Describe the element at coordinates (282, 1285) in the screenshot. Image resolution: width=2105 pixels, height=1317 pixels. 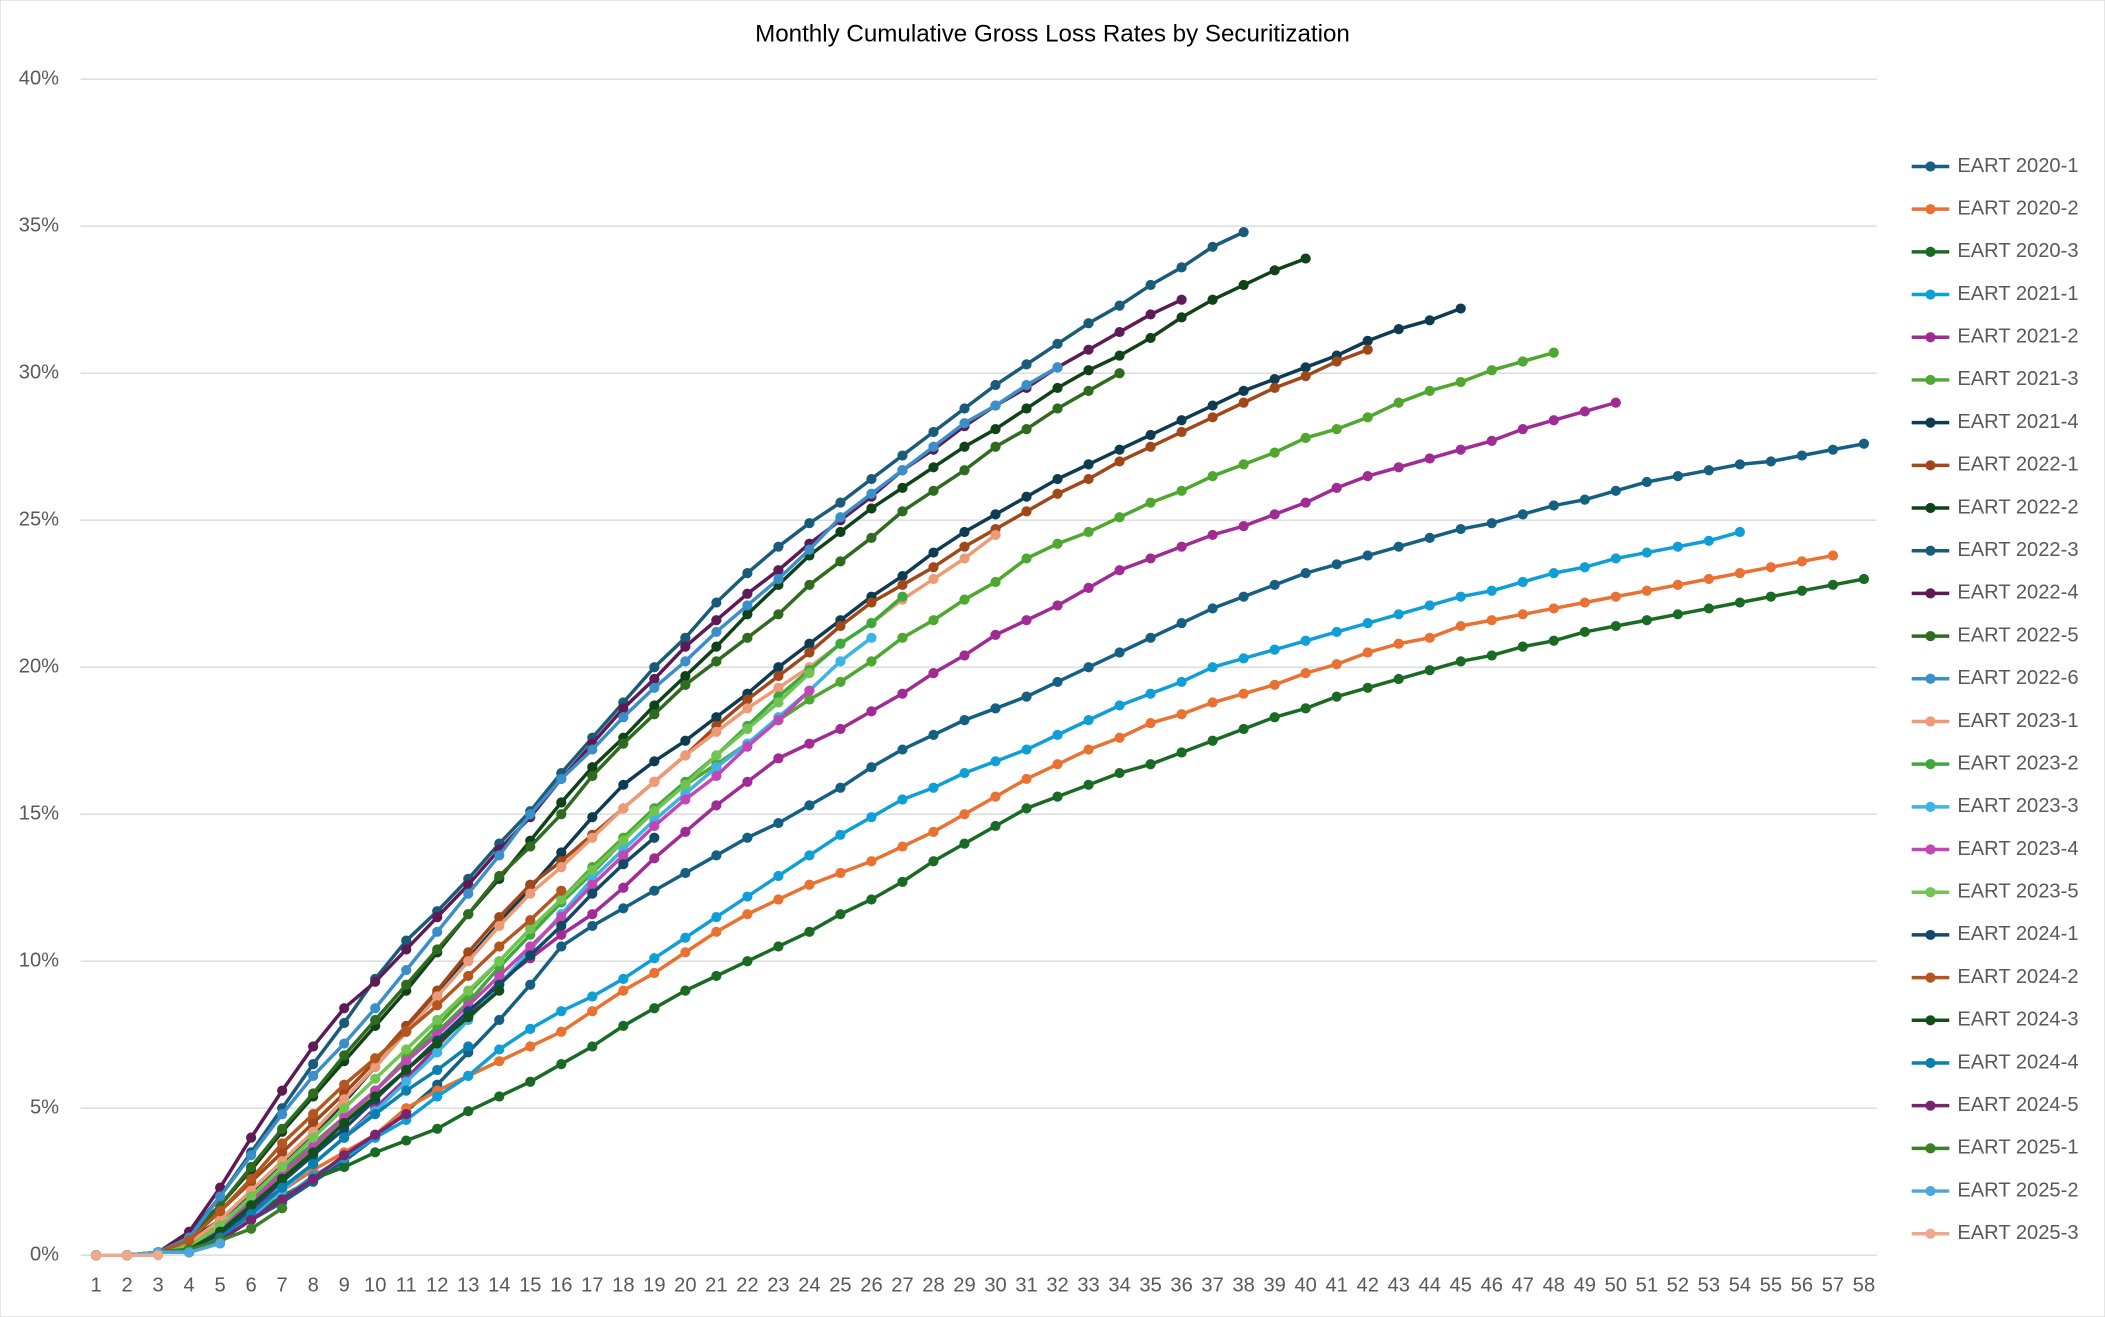
I see `x-tick-label: 7` at that location.